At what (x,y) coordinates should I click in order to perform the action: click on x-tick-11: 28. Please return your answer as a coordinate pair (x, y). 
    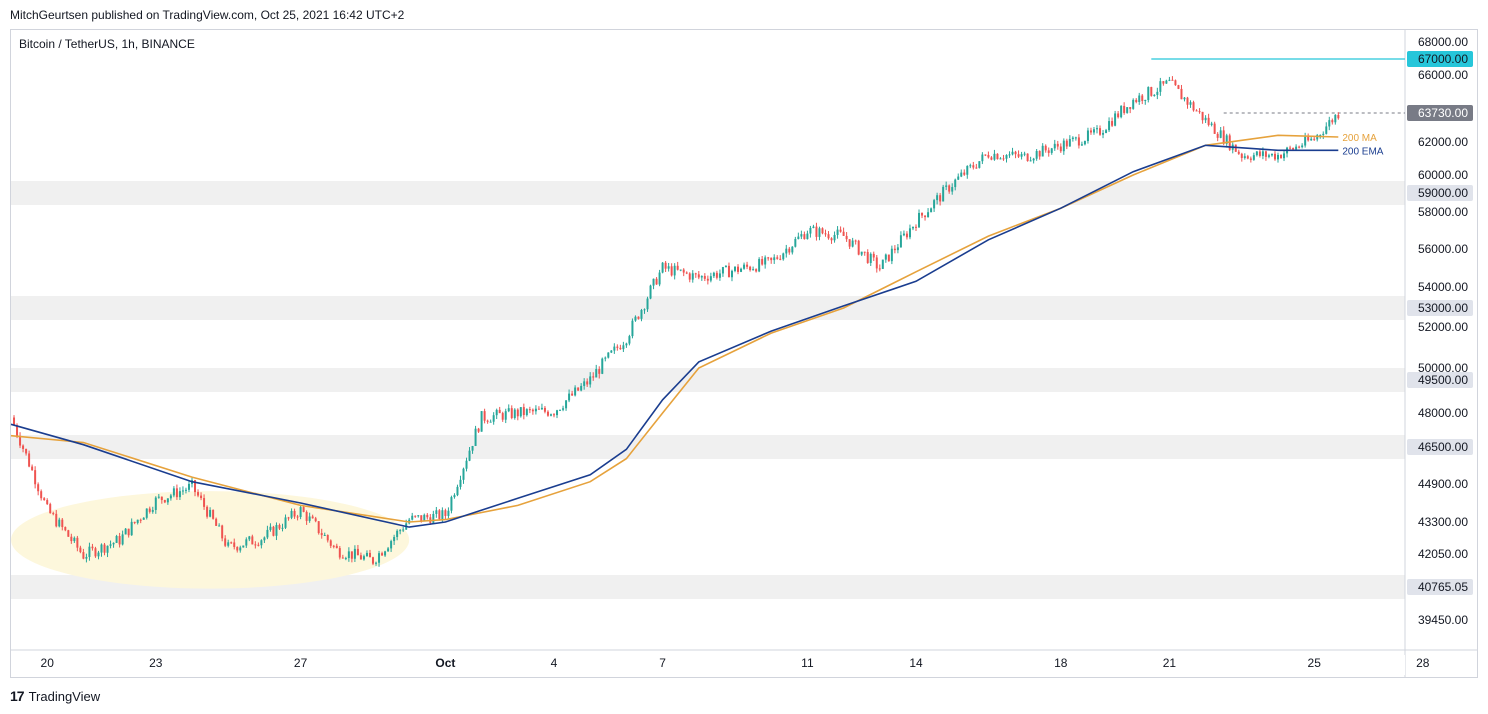
    Looking at the image, I should click on (1423, 663).